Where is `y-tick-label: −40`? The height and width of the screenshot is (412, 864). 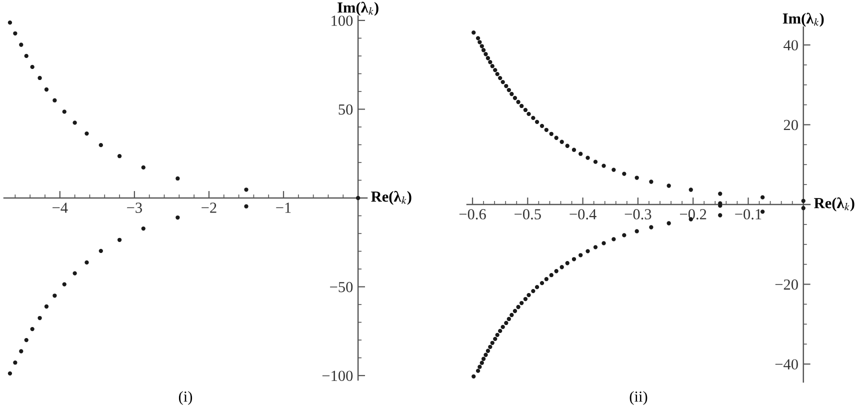
y-tick-label: −40 is located at coordinates (786, 364).